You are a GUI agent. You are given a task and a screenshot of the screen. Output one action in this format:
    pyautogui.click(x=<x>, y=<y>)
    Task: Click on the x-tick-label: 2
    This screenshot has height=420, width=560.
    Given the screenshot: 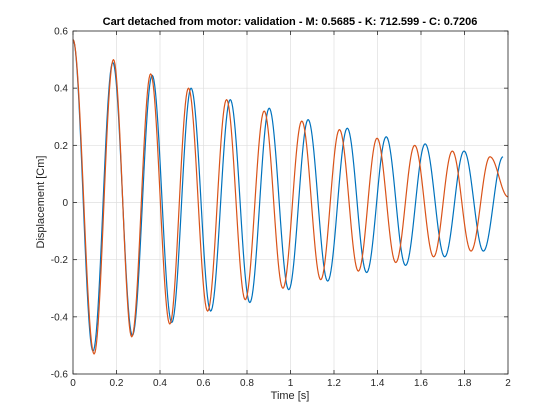 What is the action you would take?
    pyautogui.click(x=508, y=383)
    